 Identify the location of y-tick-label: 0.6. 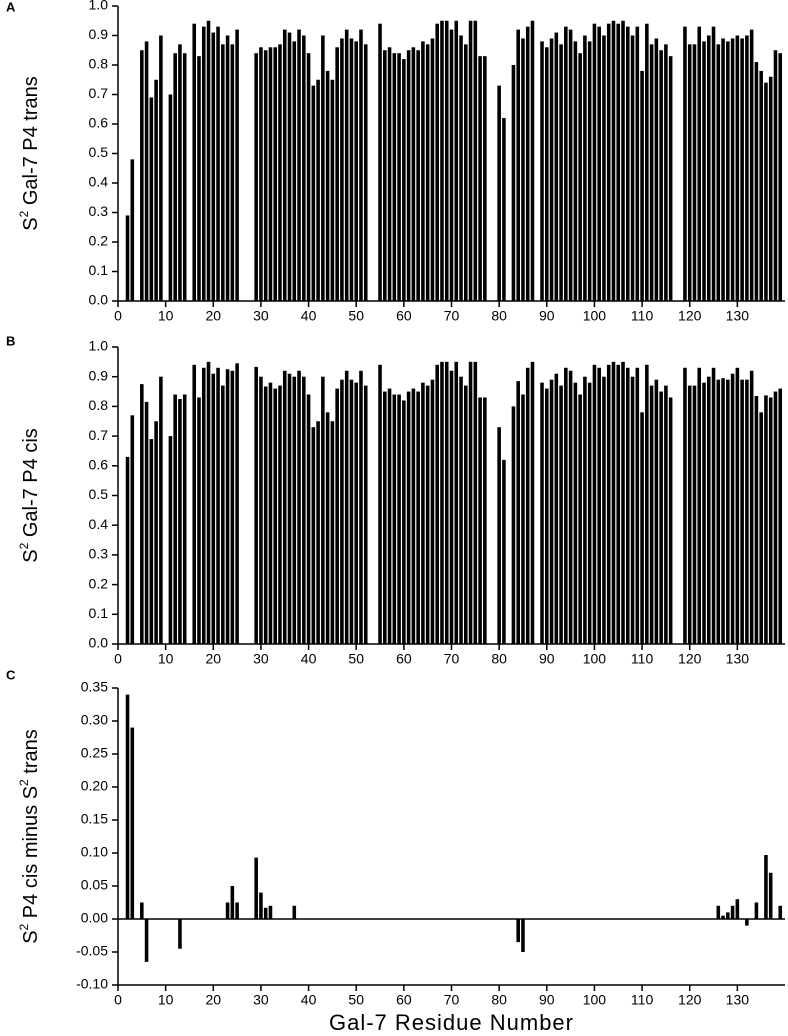
(99, 123).